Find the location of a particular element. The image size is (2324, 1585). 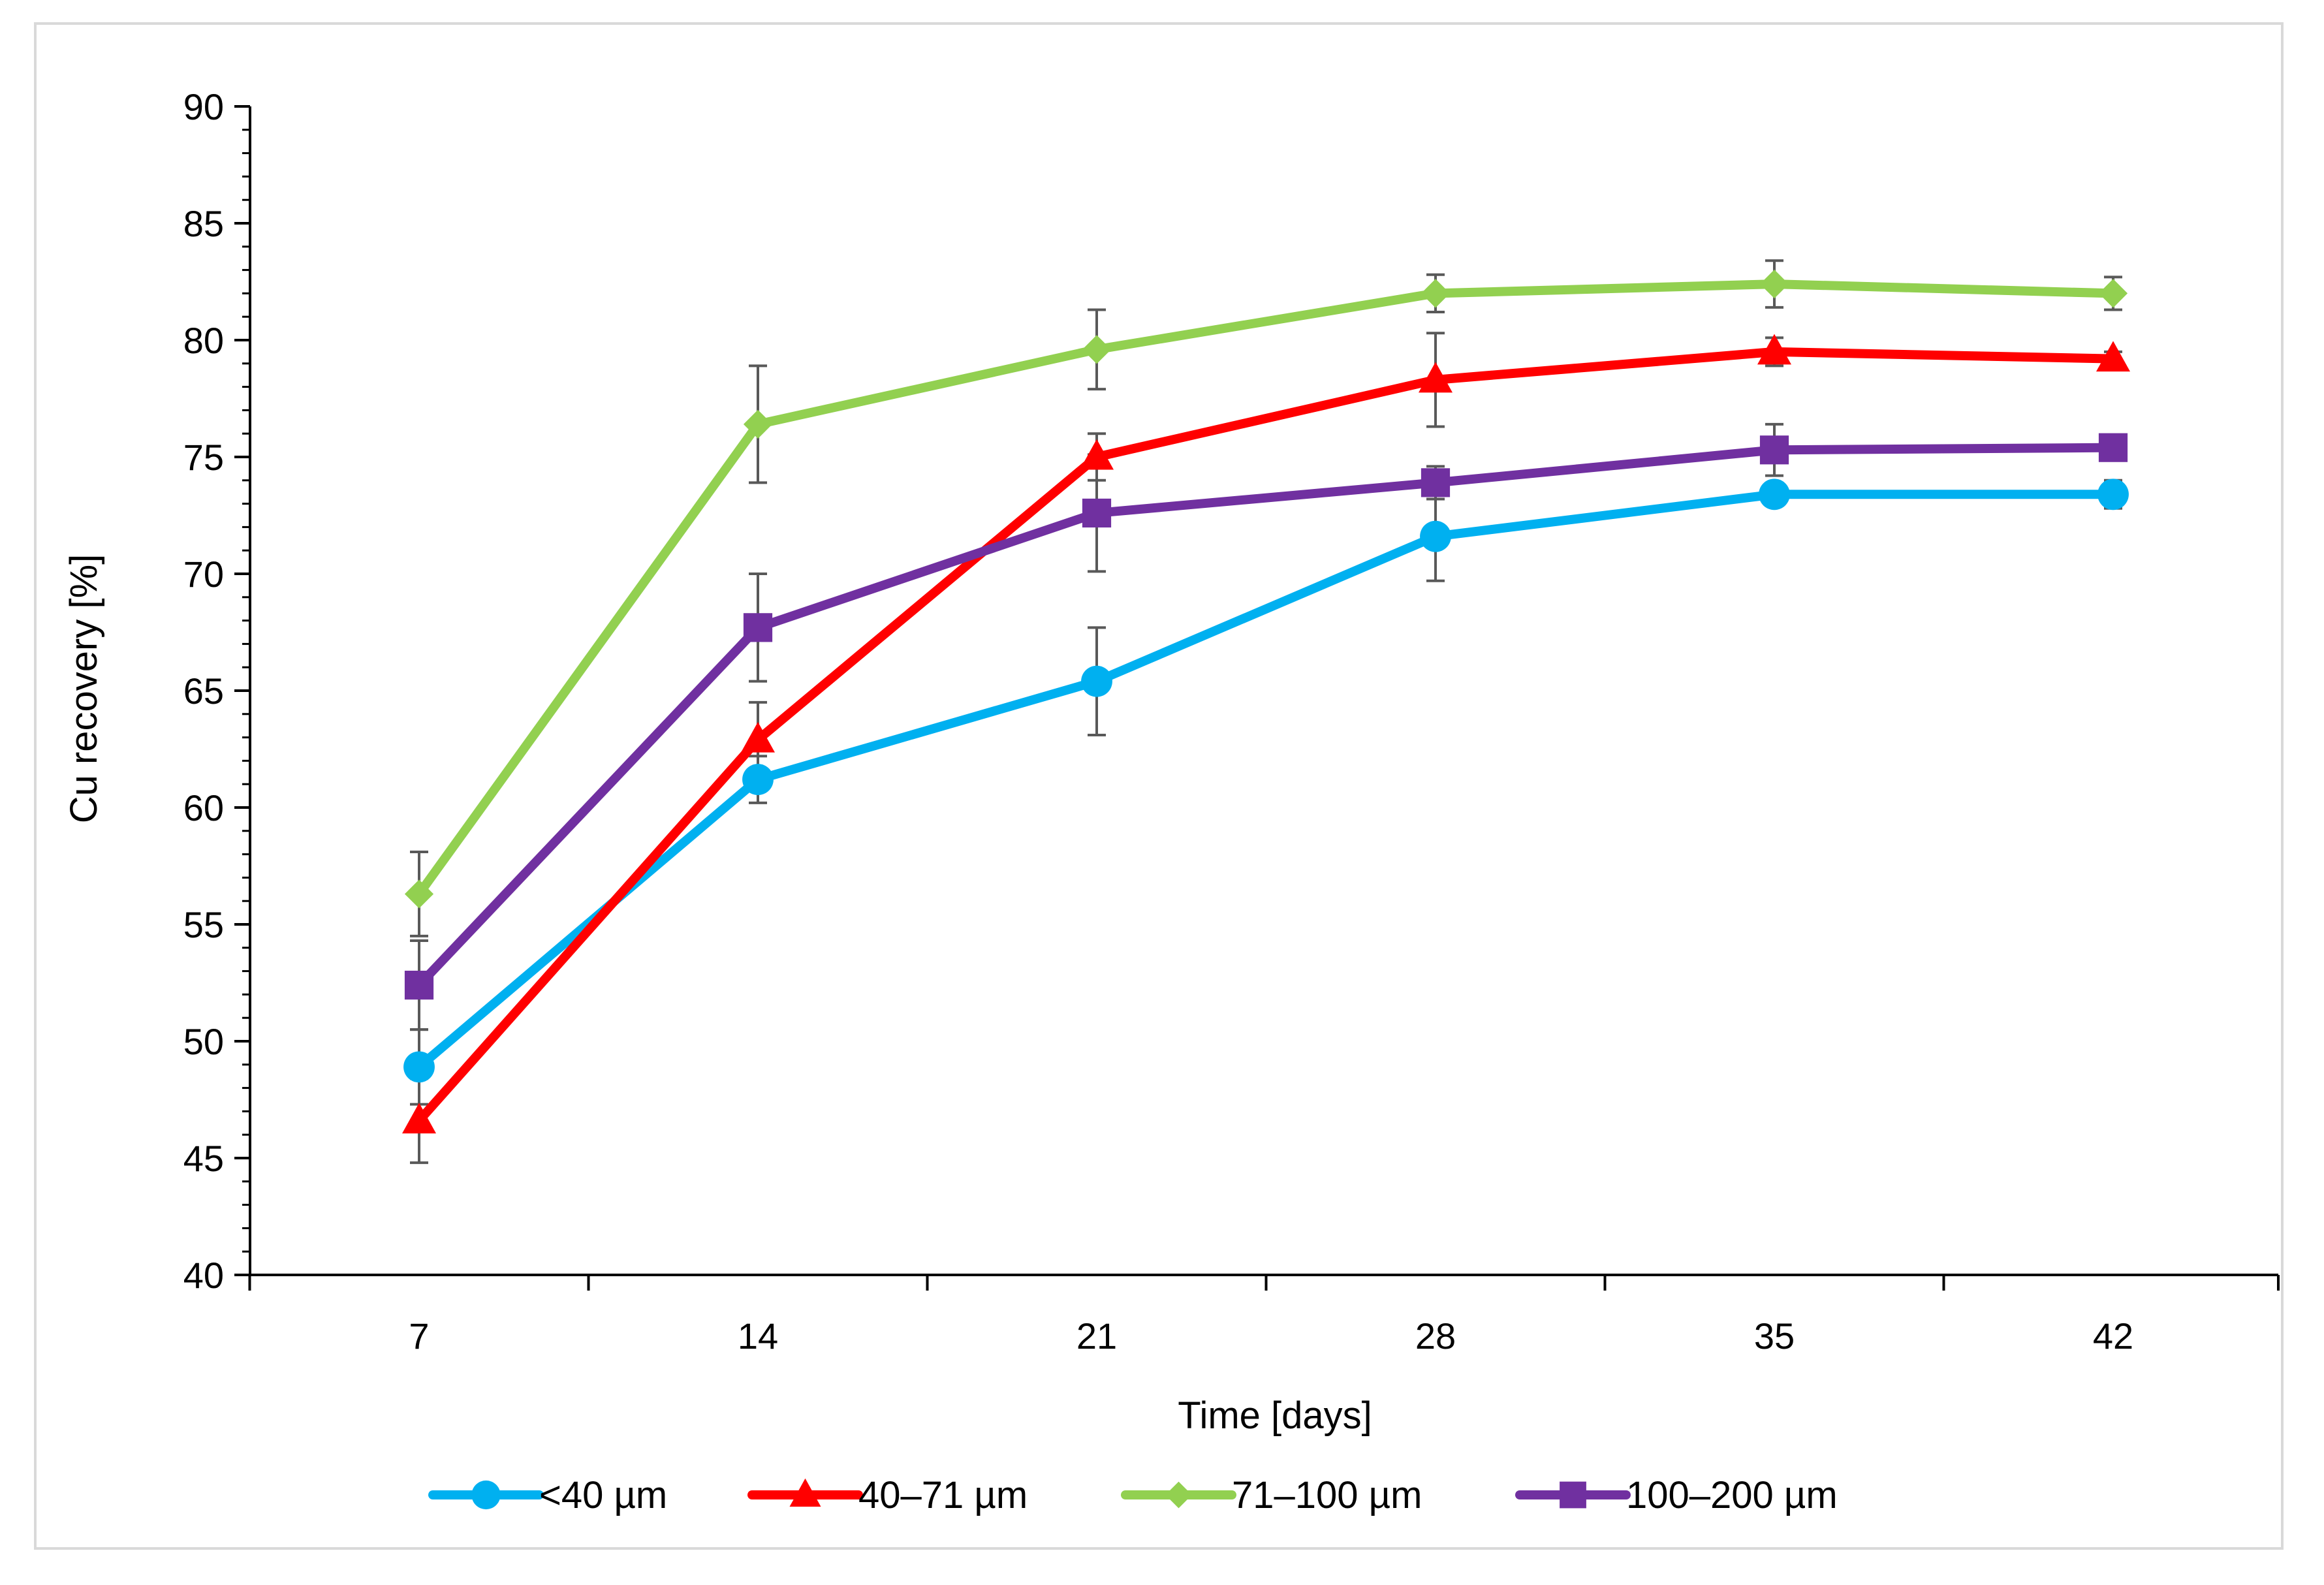

x-tick-label: 35 is located at coordinates (1774, 1336).